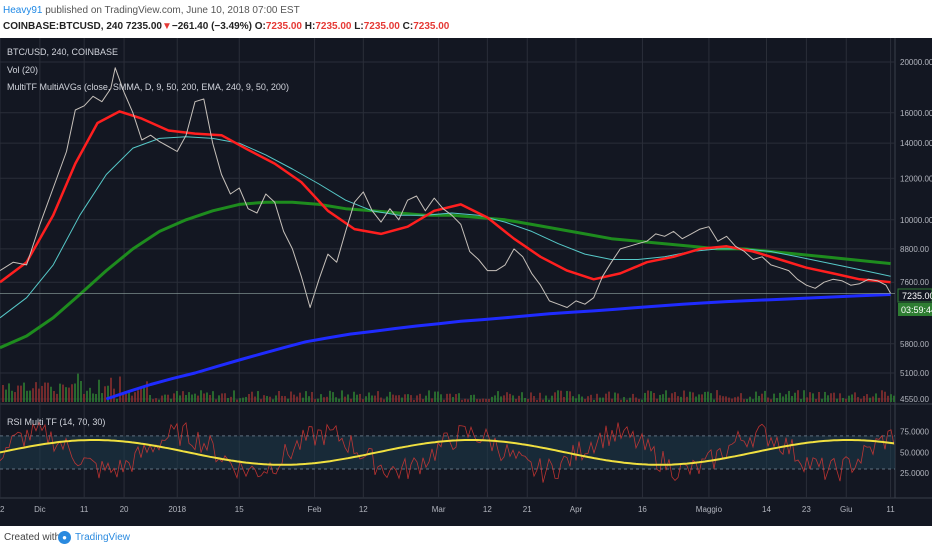 This screenshot has width=932, height=550. Describe the element at coordinates (846, 509) in the screenshot. I see `time-tick-label: Giu` at that location.